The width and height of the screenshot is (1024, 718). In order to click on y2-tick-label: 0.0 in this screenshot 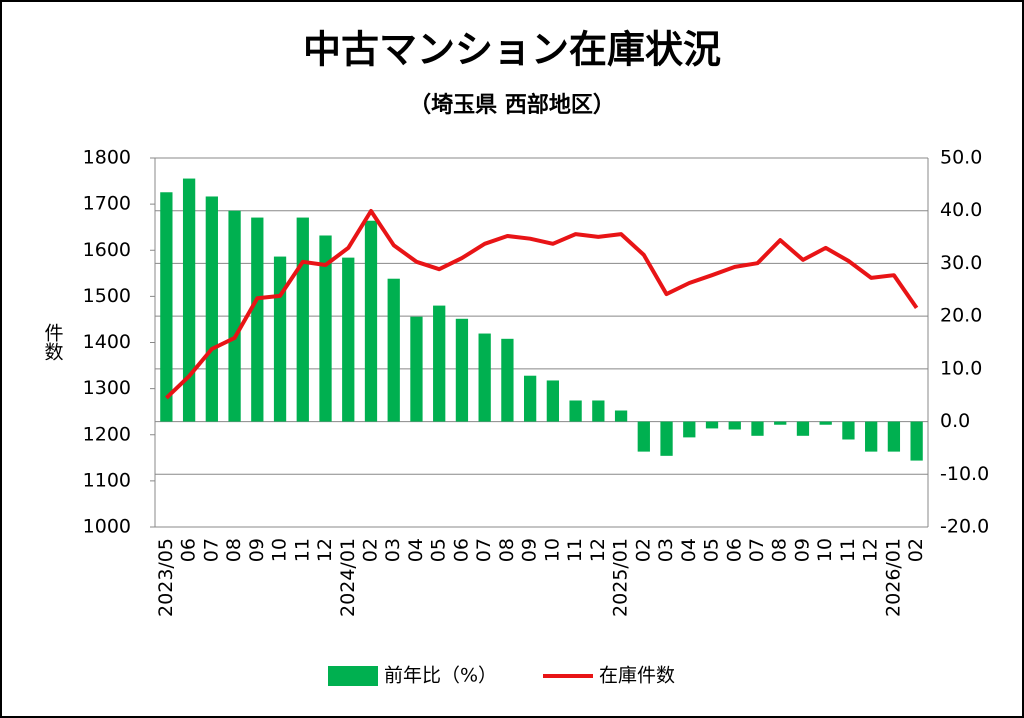, I will do `click(955, 421)`.